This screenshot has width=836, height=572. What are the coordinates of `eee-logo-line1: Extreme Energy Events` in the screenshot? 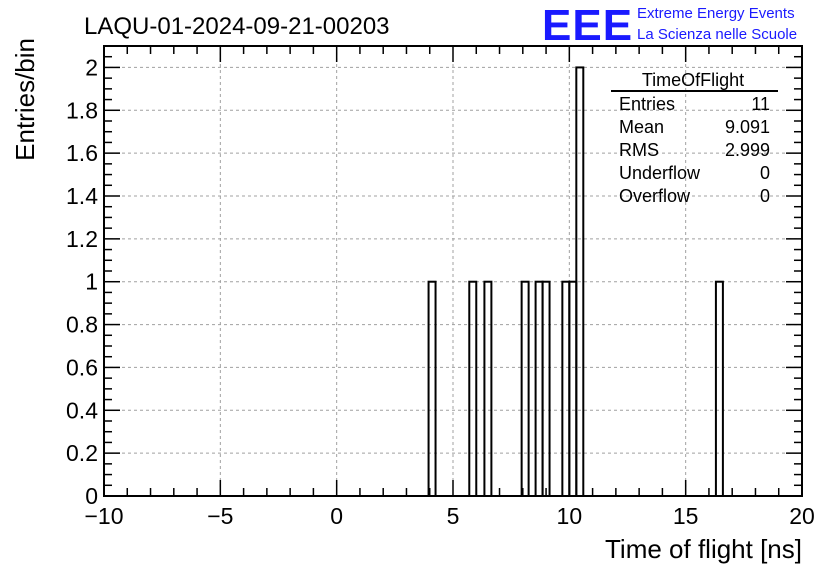 It's located at (716, 13).